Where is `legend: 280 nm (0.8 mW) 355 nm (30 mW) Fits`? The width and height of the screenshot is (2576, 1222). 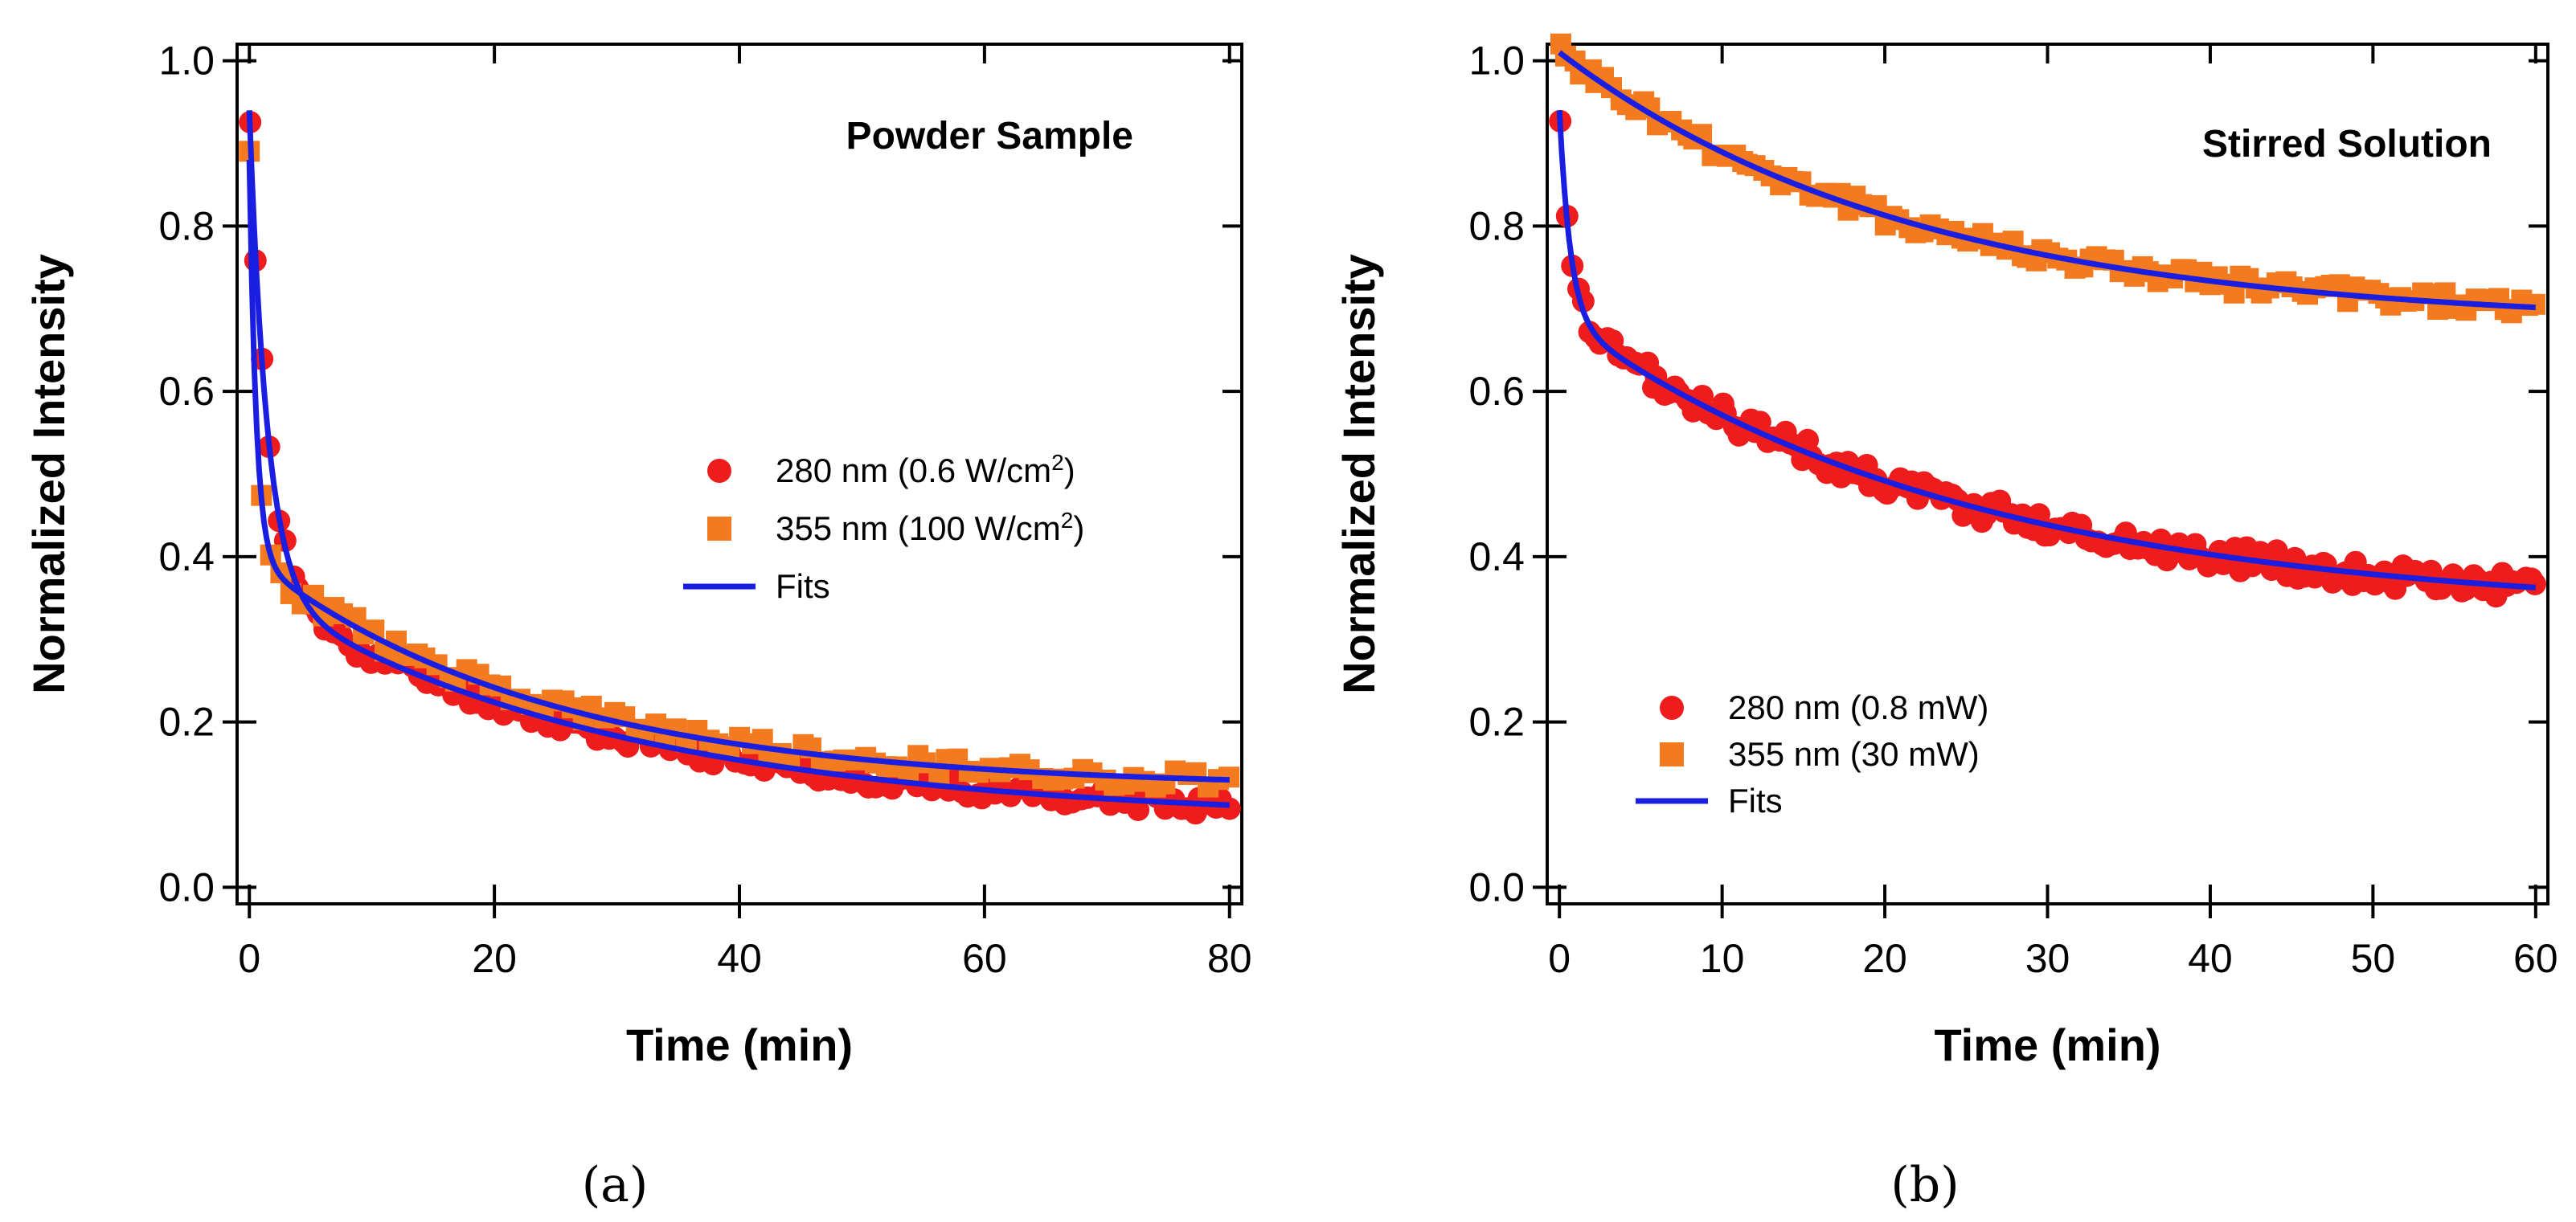 legend: 280 nm (0.8 mW) 355 nm (30 mW) Fits is located at coordinates (1812, 754).